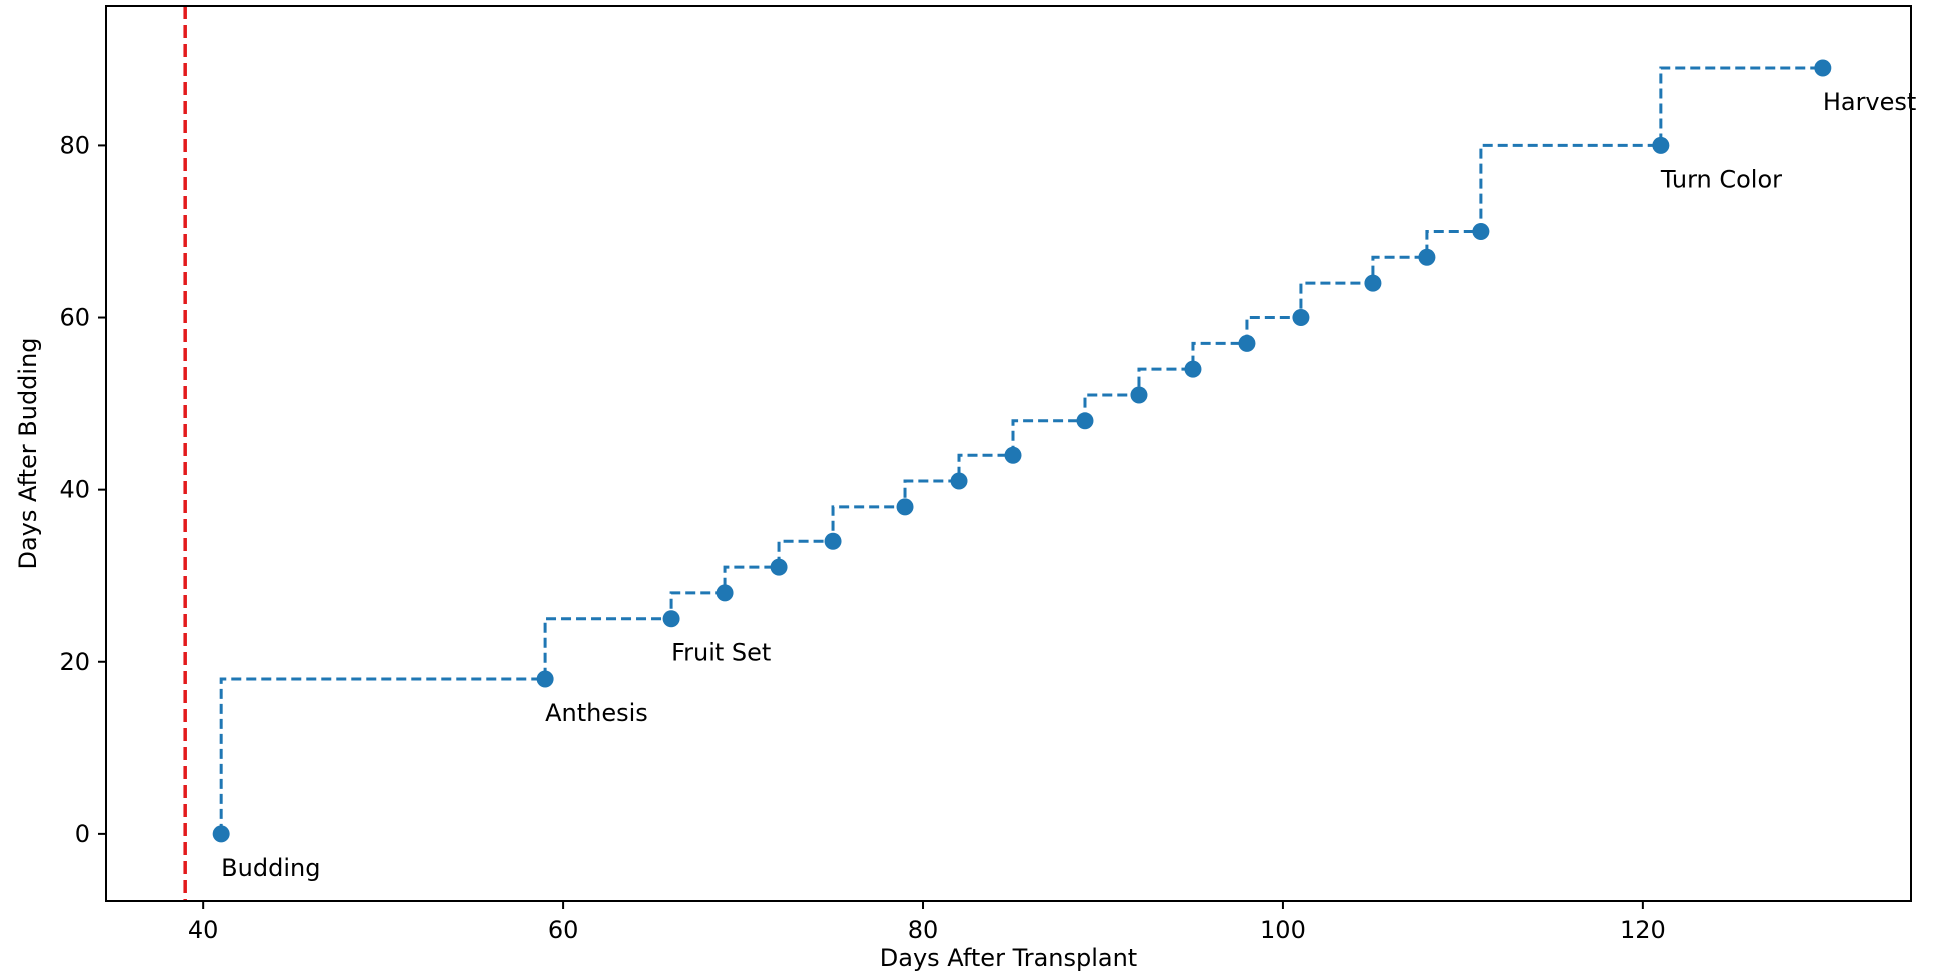  Describe the element at coordinates (74, 145) in the screenshot. I see `y-tick-label: 80` at that location.